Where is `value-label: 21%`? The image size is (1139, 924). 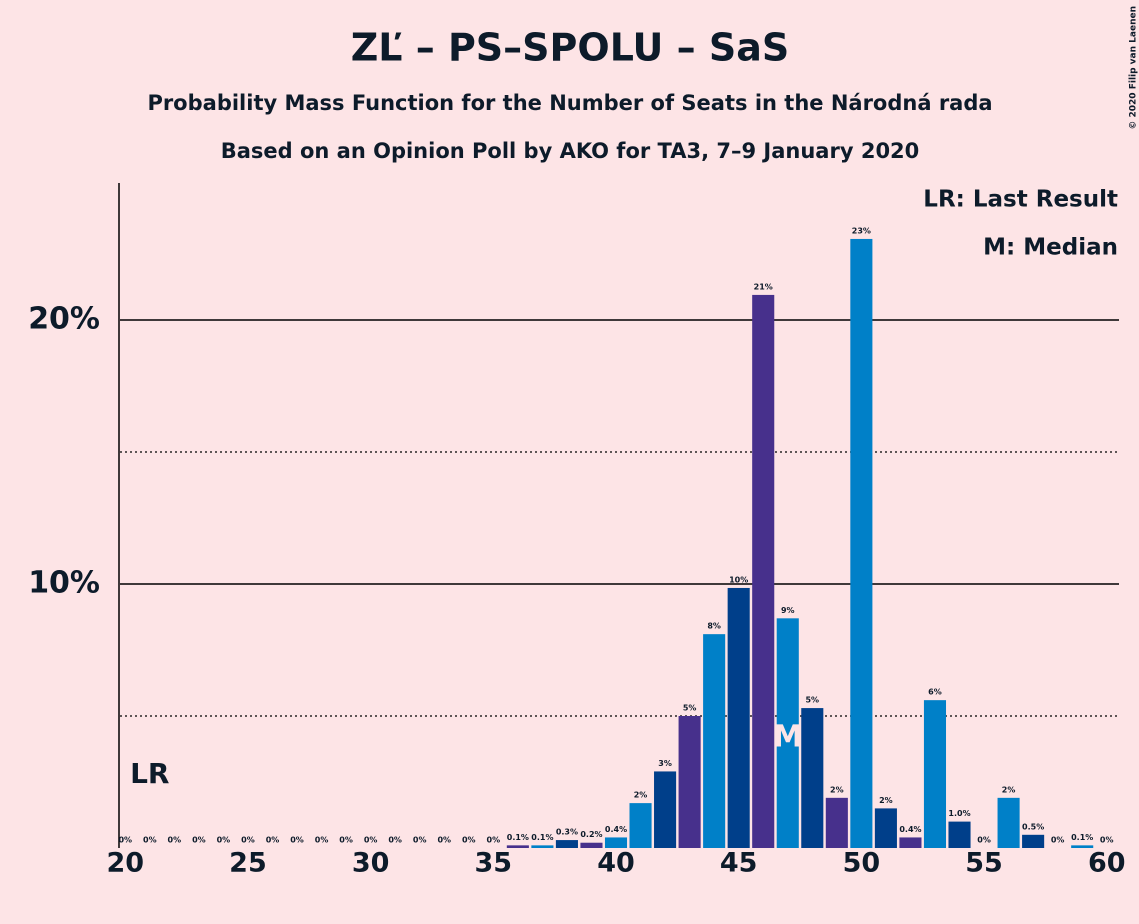 value-label: 21% is located at coordinates (763, 286).